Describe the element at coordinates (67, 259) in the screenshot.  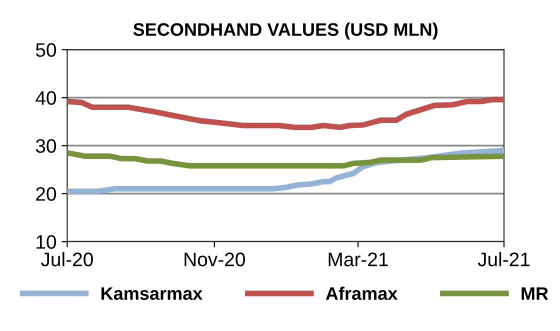
I see `x-tick-label: Jul-20` at that location.